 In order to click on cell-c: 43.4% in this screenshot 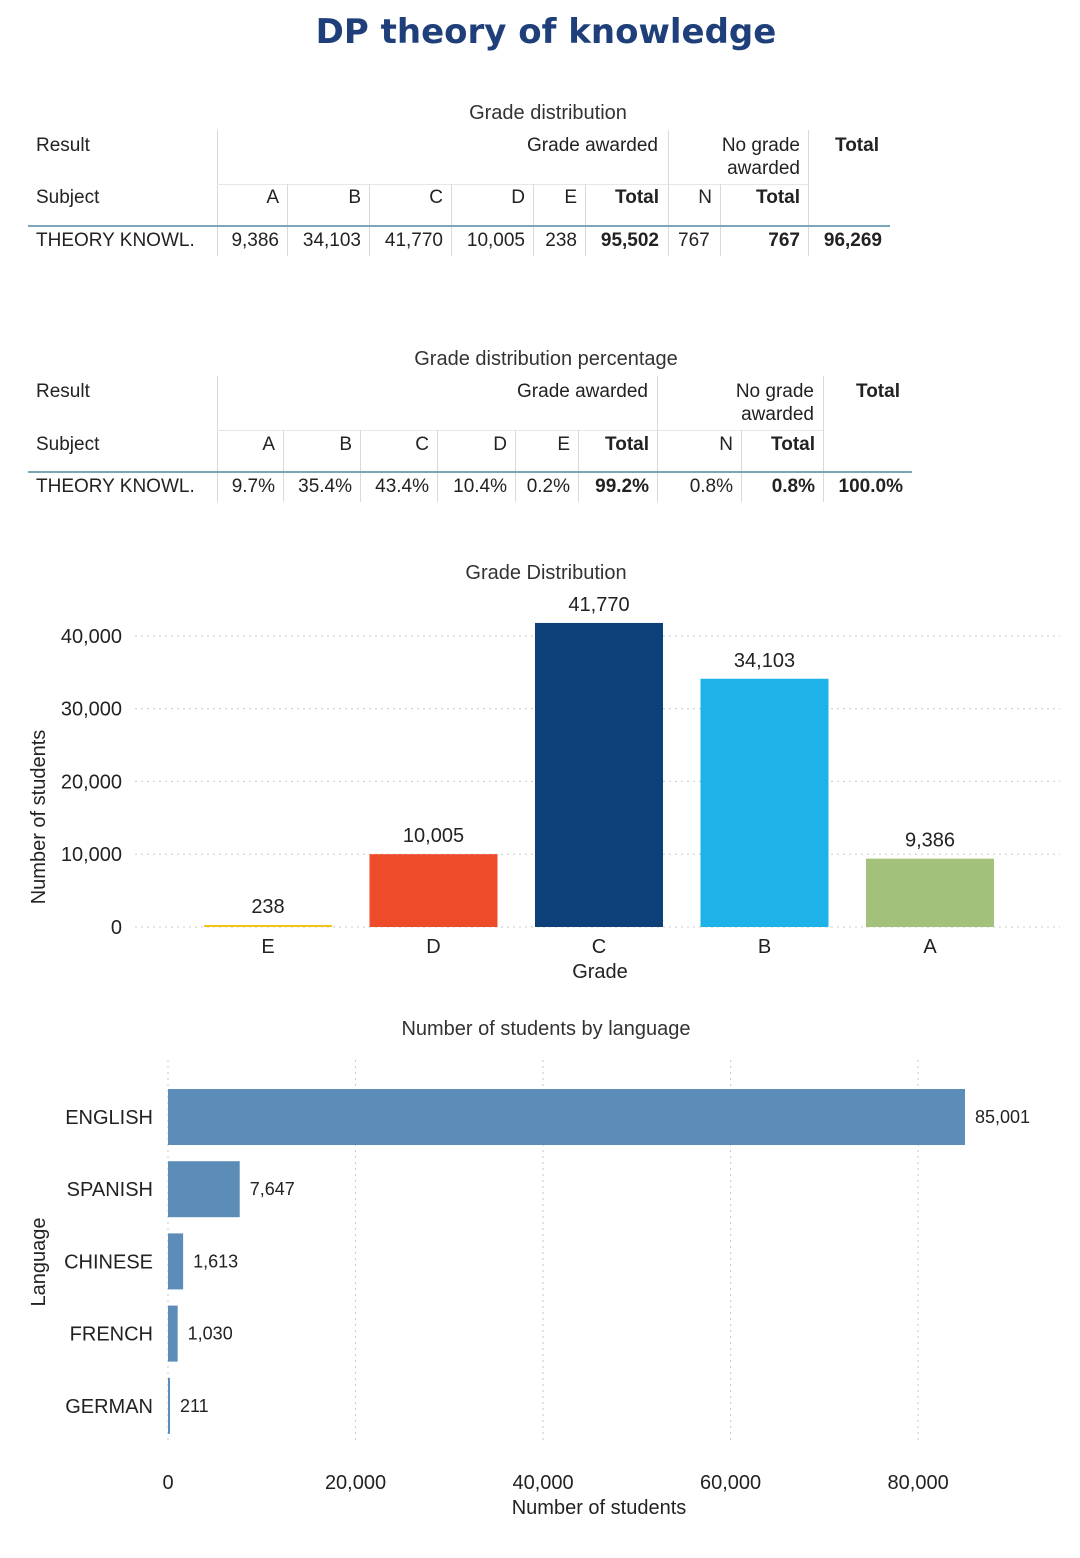, I will do `click(402, 486)`.